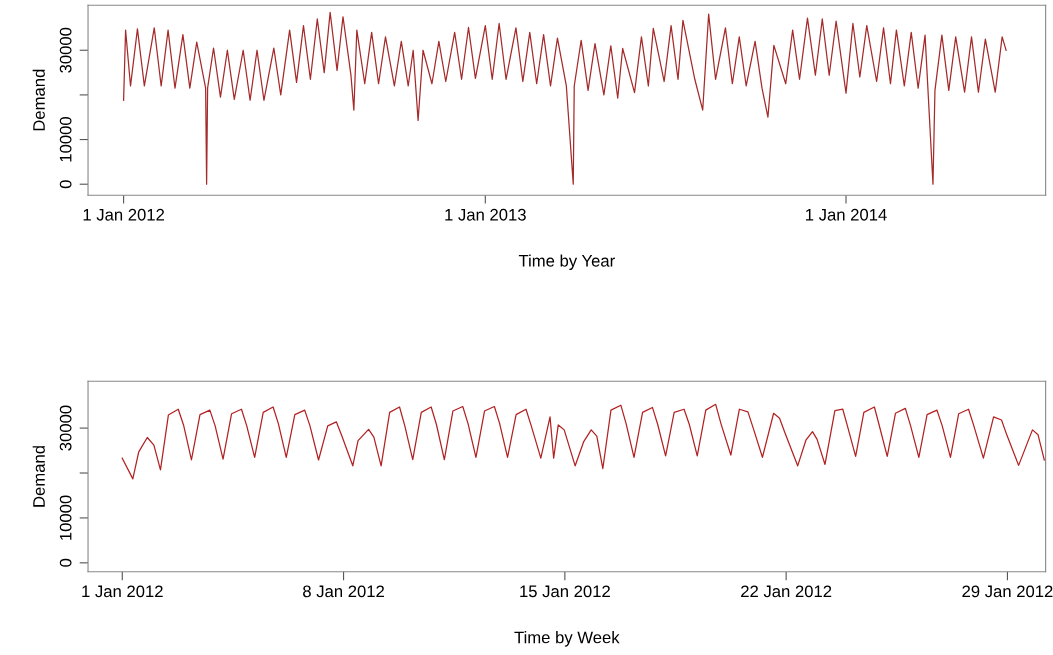  What do you see at coordinates (343, 591) in the screenshot?
I see `x-tick-label: 8 Jan 2012` at bounding box center [343, 591].